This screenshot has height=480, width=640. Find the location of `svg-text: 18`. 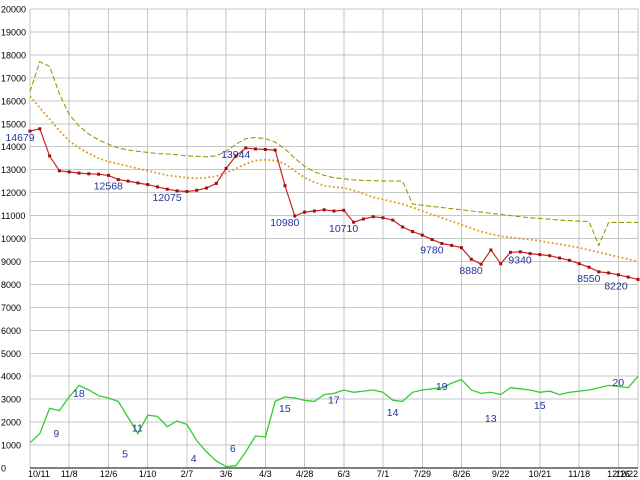

svg-text: 18 is located at coordinates (79, 394).